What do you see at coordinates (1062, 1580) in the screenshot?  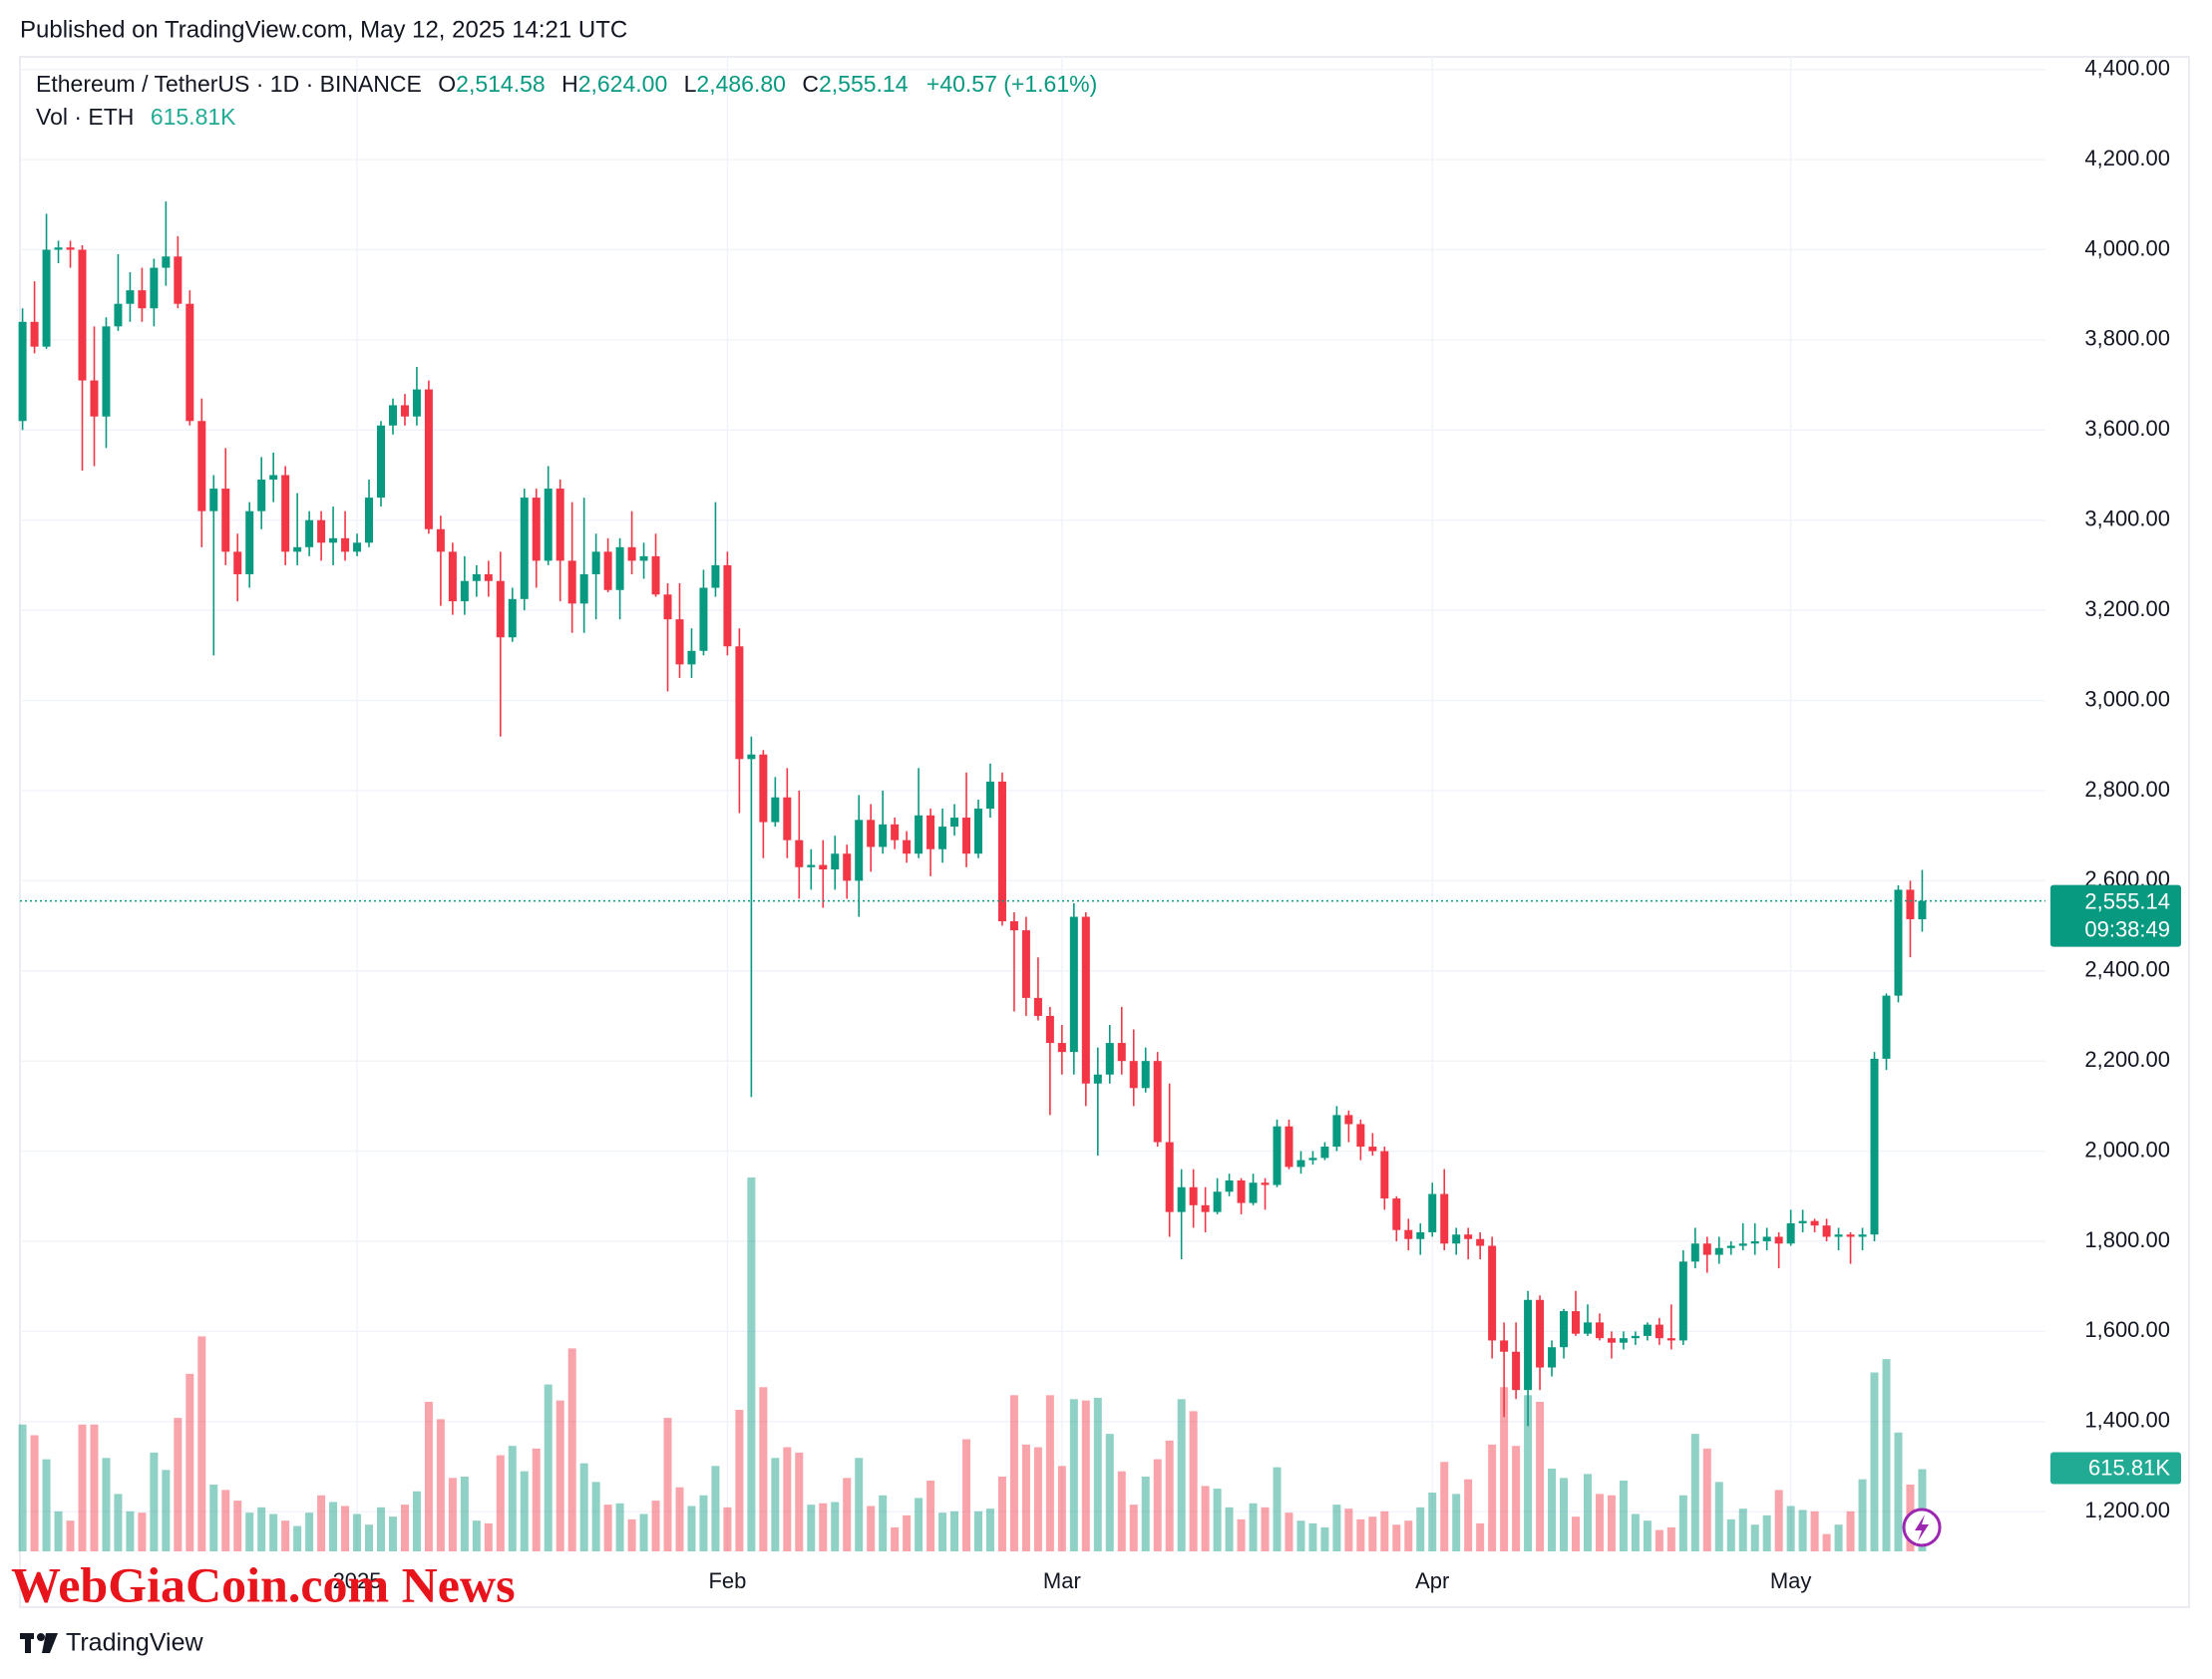 I see `x-tick-label: Mar` at bounding box center [1062, 1580].